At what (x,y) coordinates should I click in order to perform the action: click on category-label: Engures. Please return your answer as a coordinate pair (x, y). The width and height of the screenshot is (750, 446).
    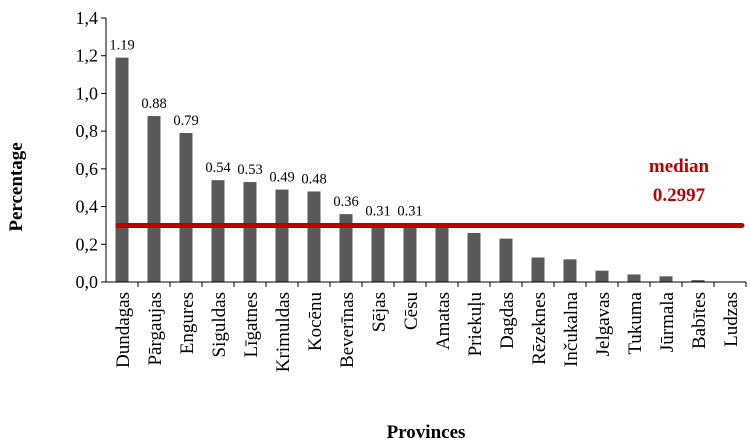
    Looking at the image, I should click on (187, 323).